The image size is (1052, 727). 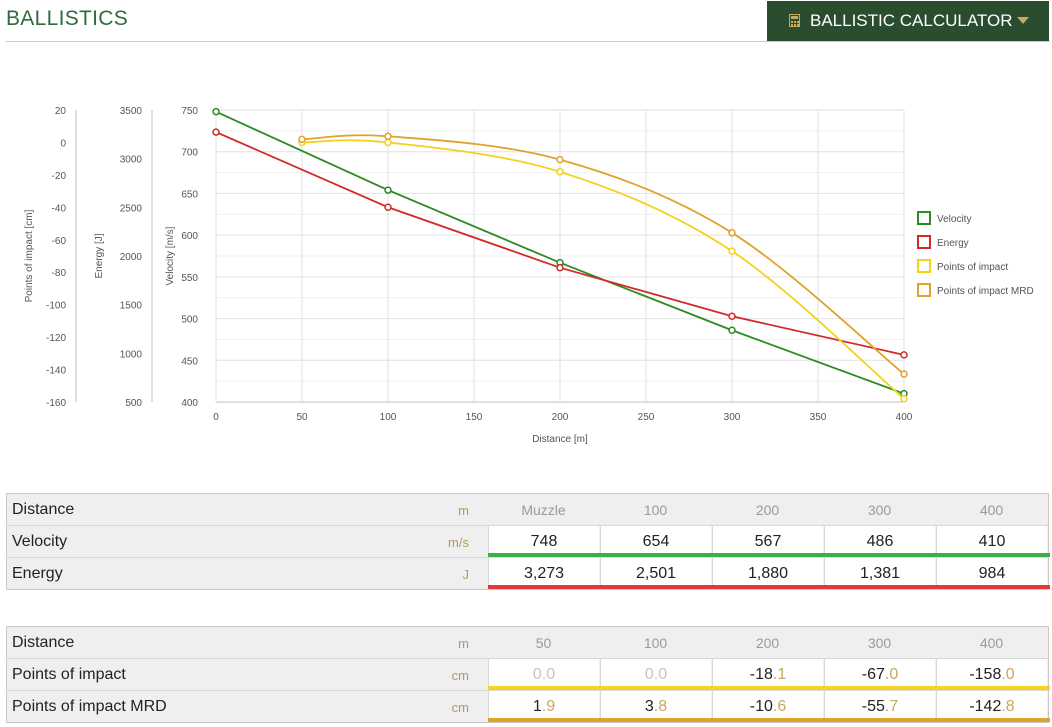 I want to click on table-cell: 748, so click(x=543, y=541).